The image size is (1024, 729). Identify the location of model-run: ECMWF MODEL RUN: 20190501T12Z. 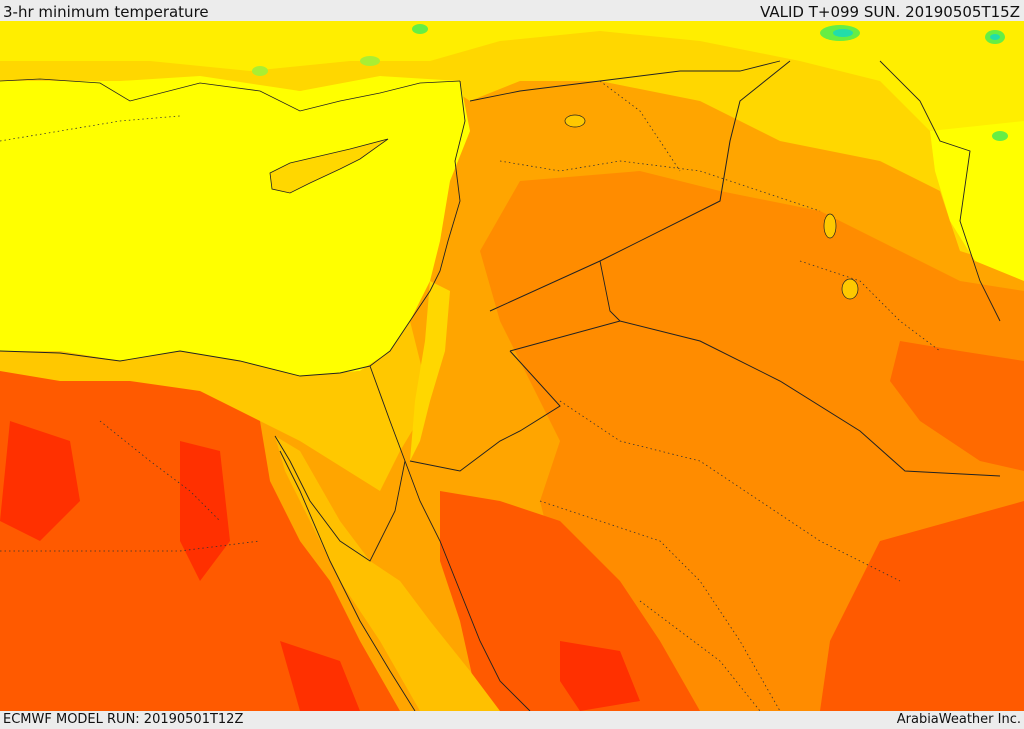
(123, 719).